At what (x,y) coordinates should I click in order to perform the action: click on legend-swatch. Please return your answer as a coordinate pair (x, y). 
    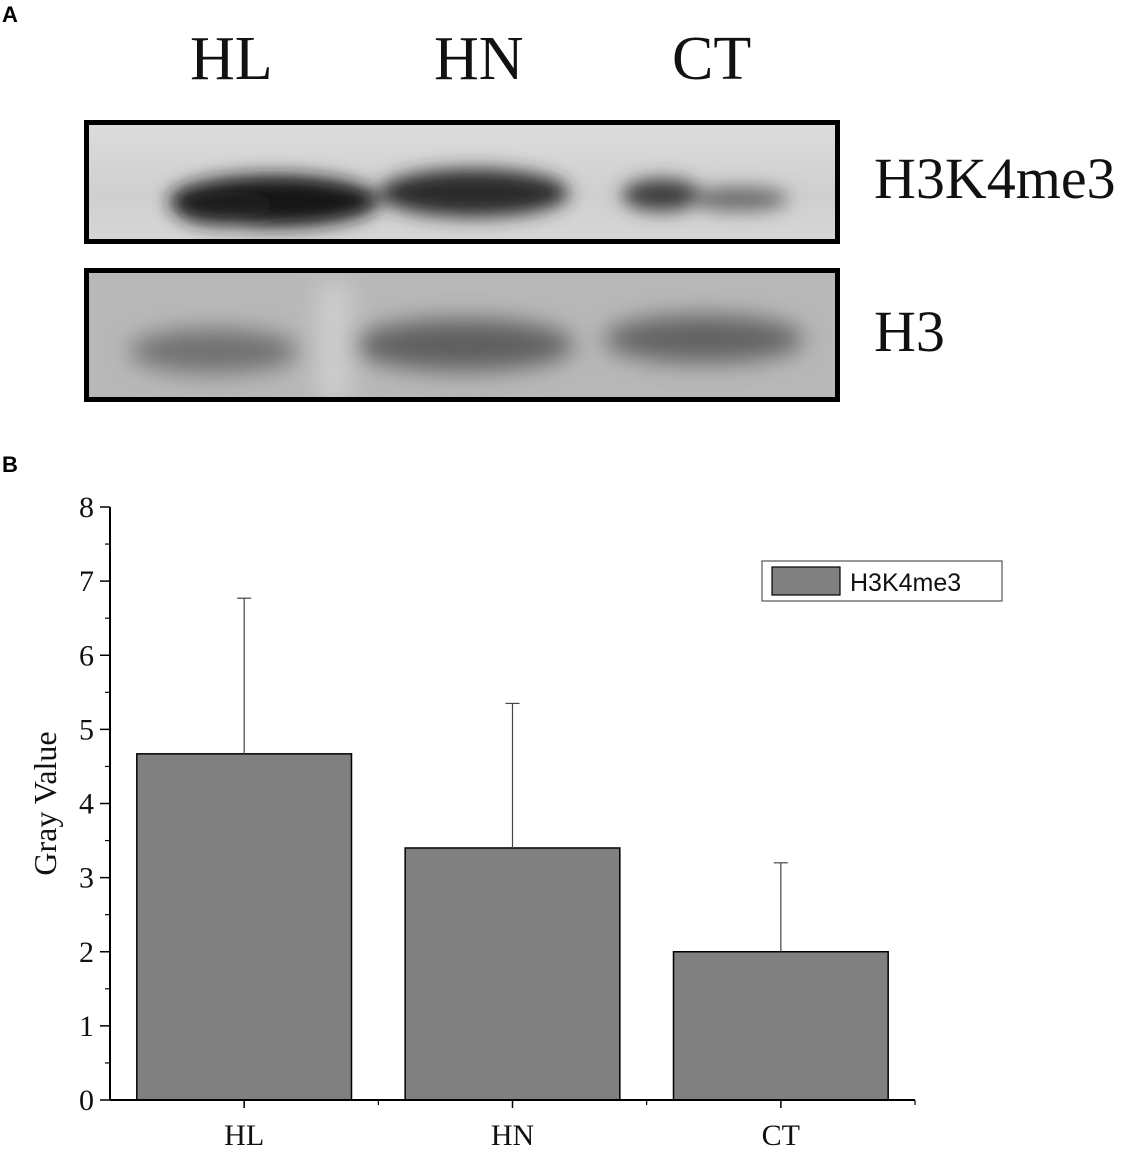
    Looking at the image, I should click on (806, 581).